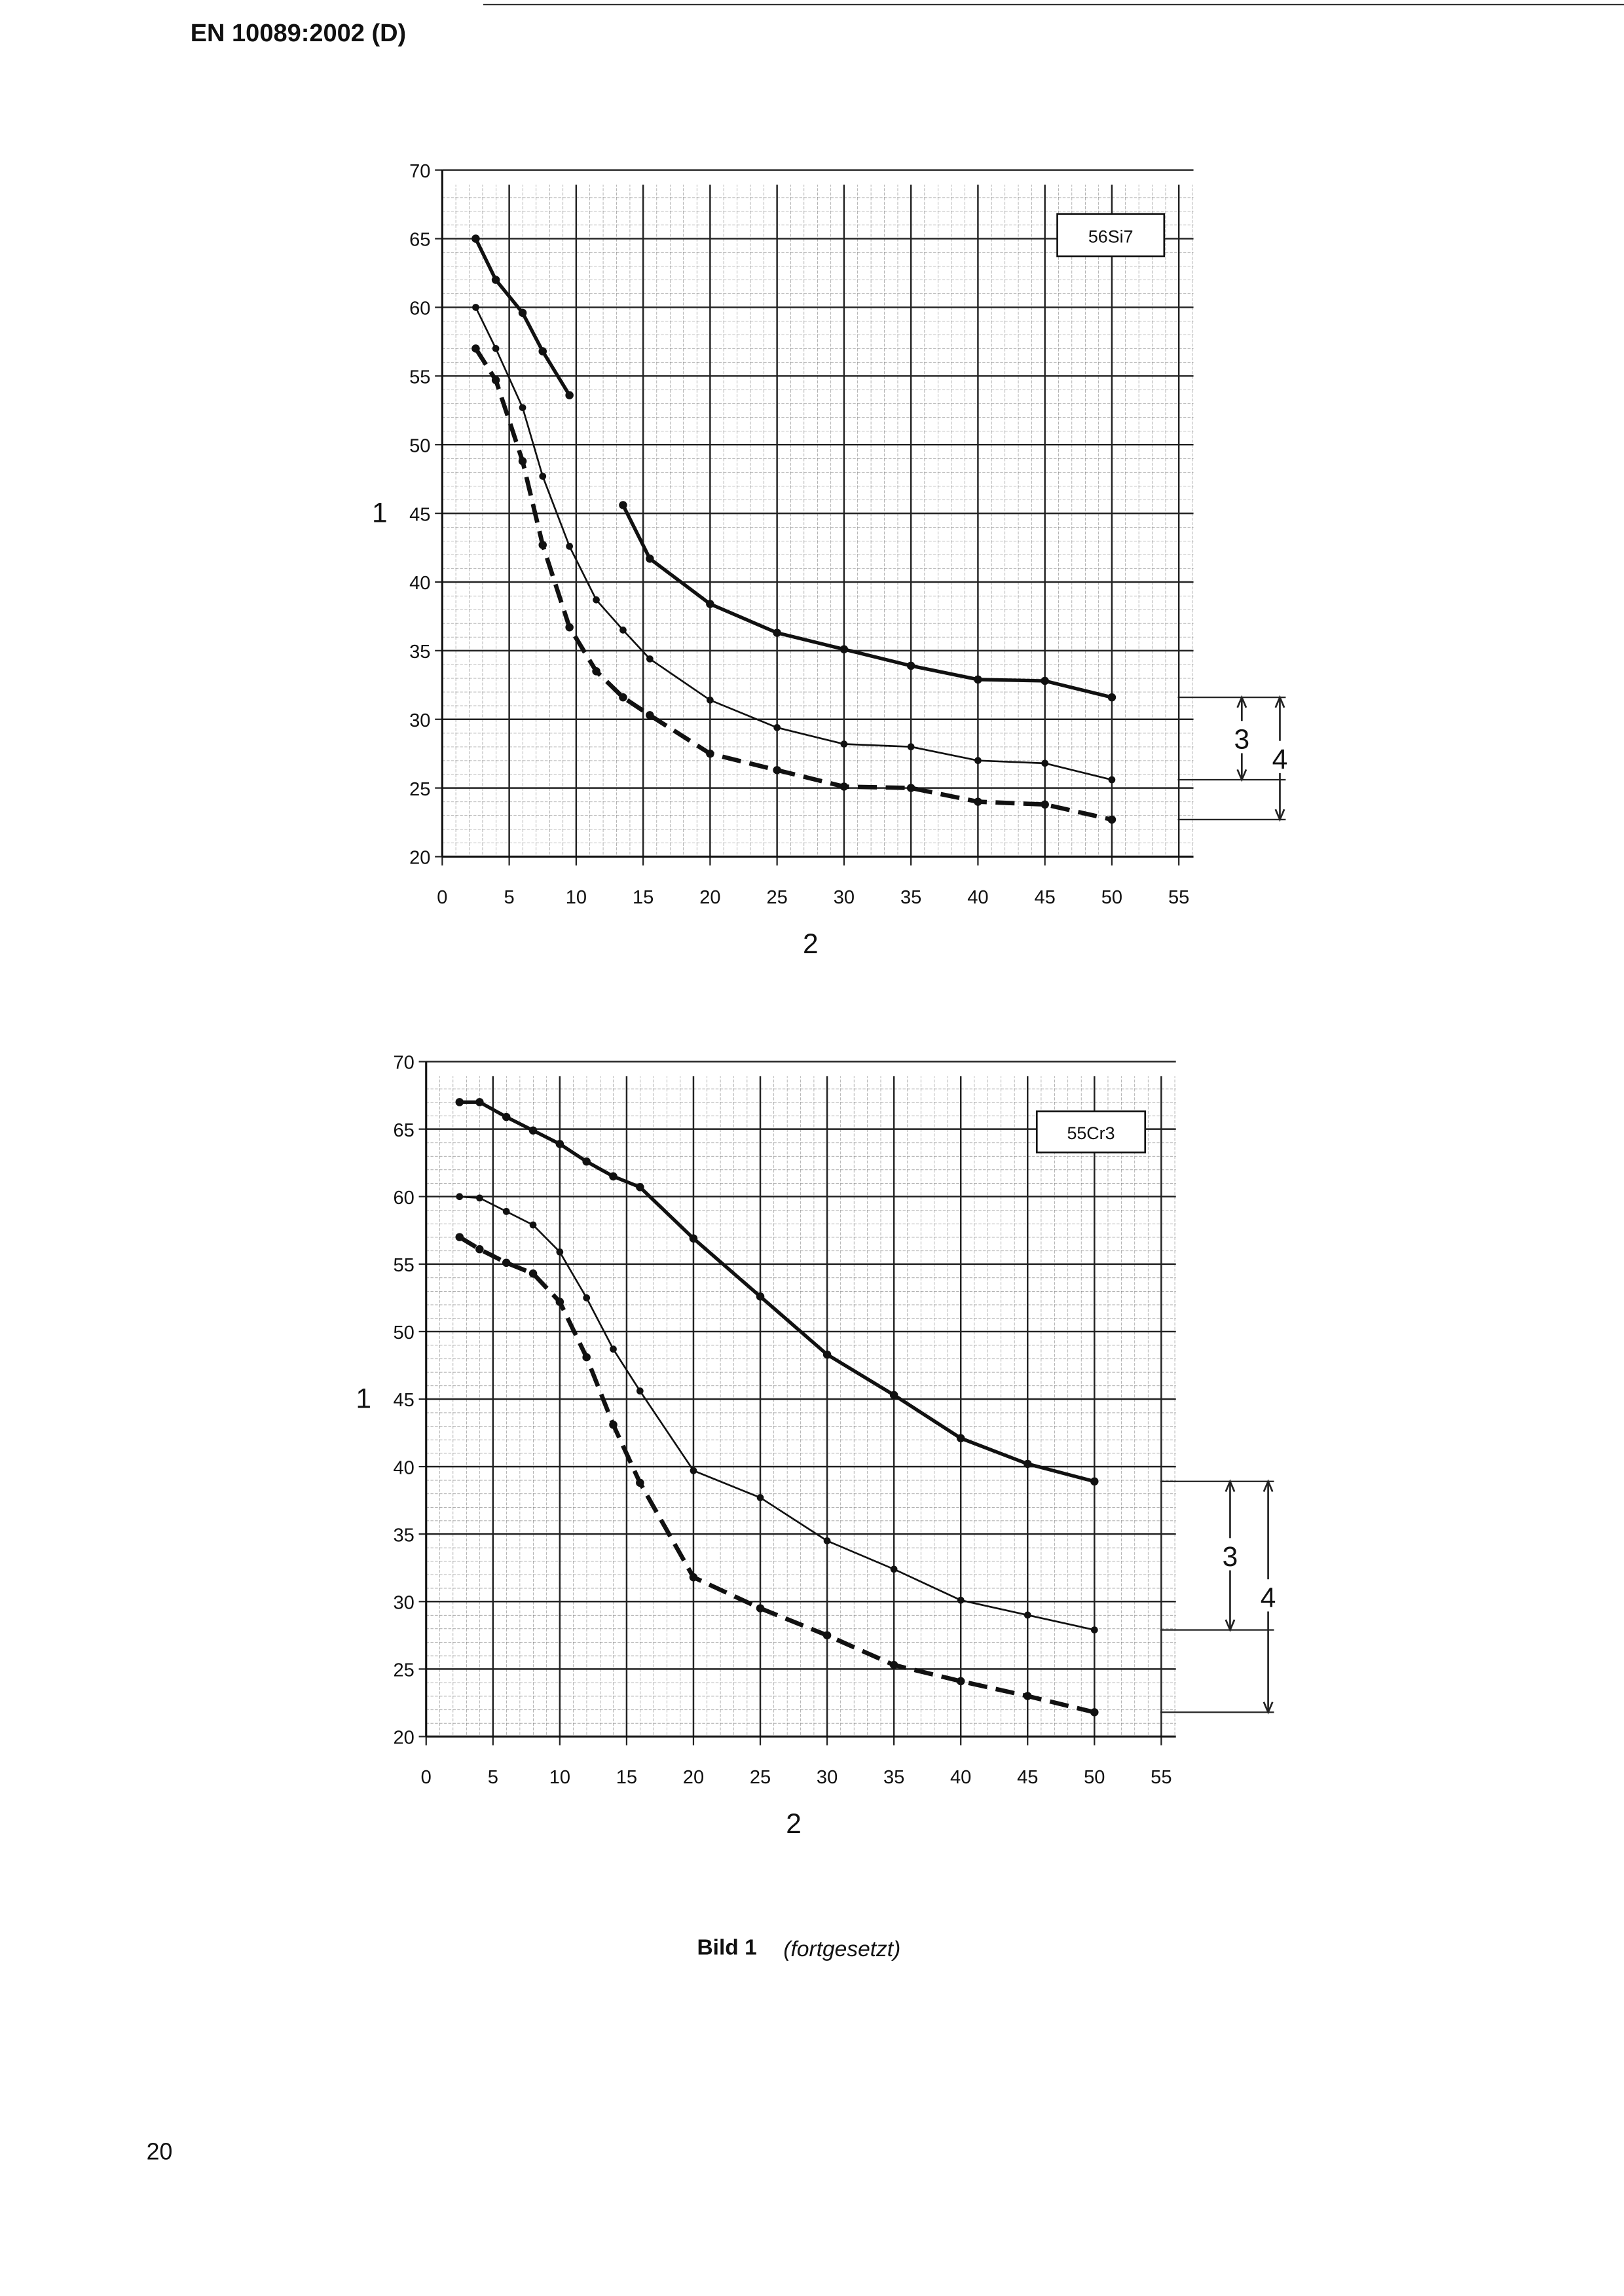 The image size is (1624, 2296). I want to click on caption-note: (fortgesetzt), so click(841, 1949).